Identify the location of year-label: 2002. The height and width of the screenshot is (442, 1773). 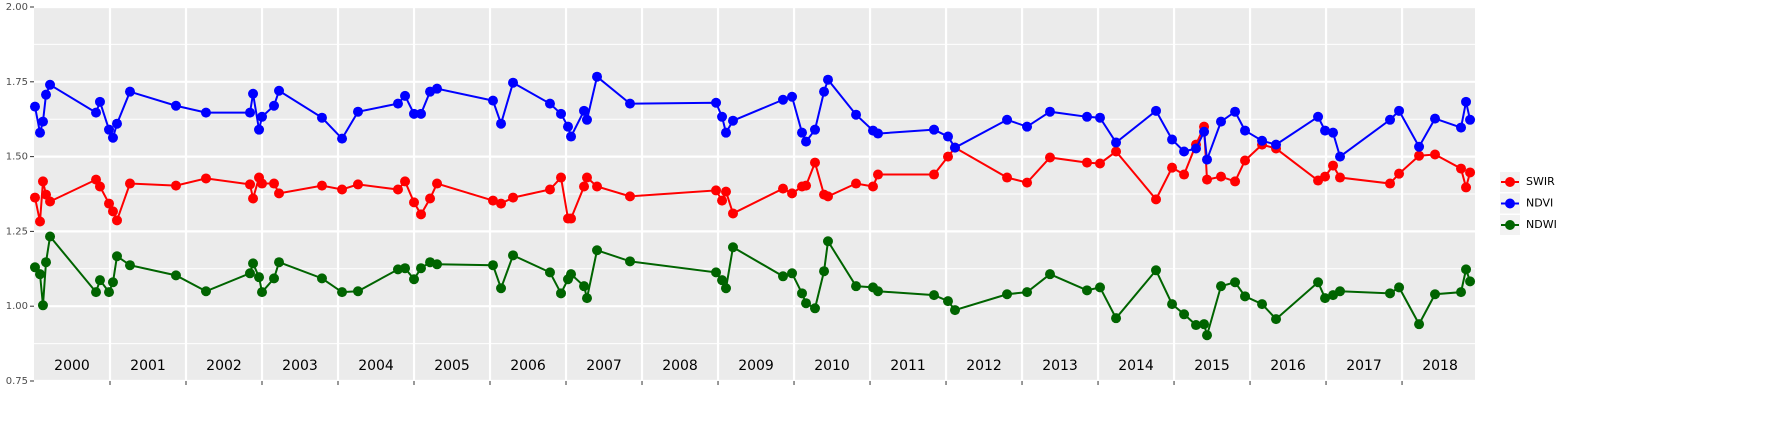
(224, 366).